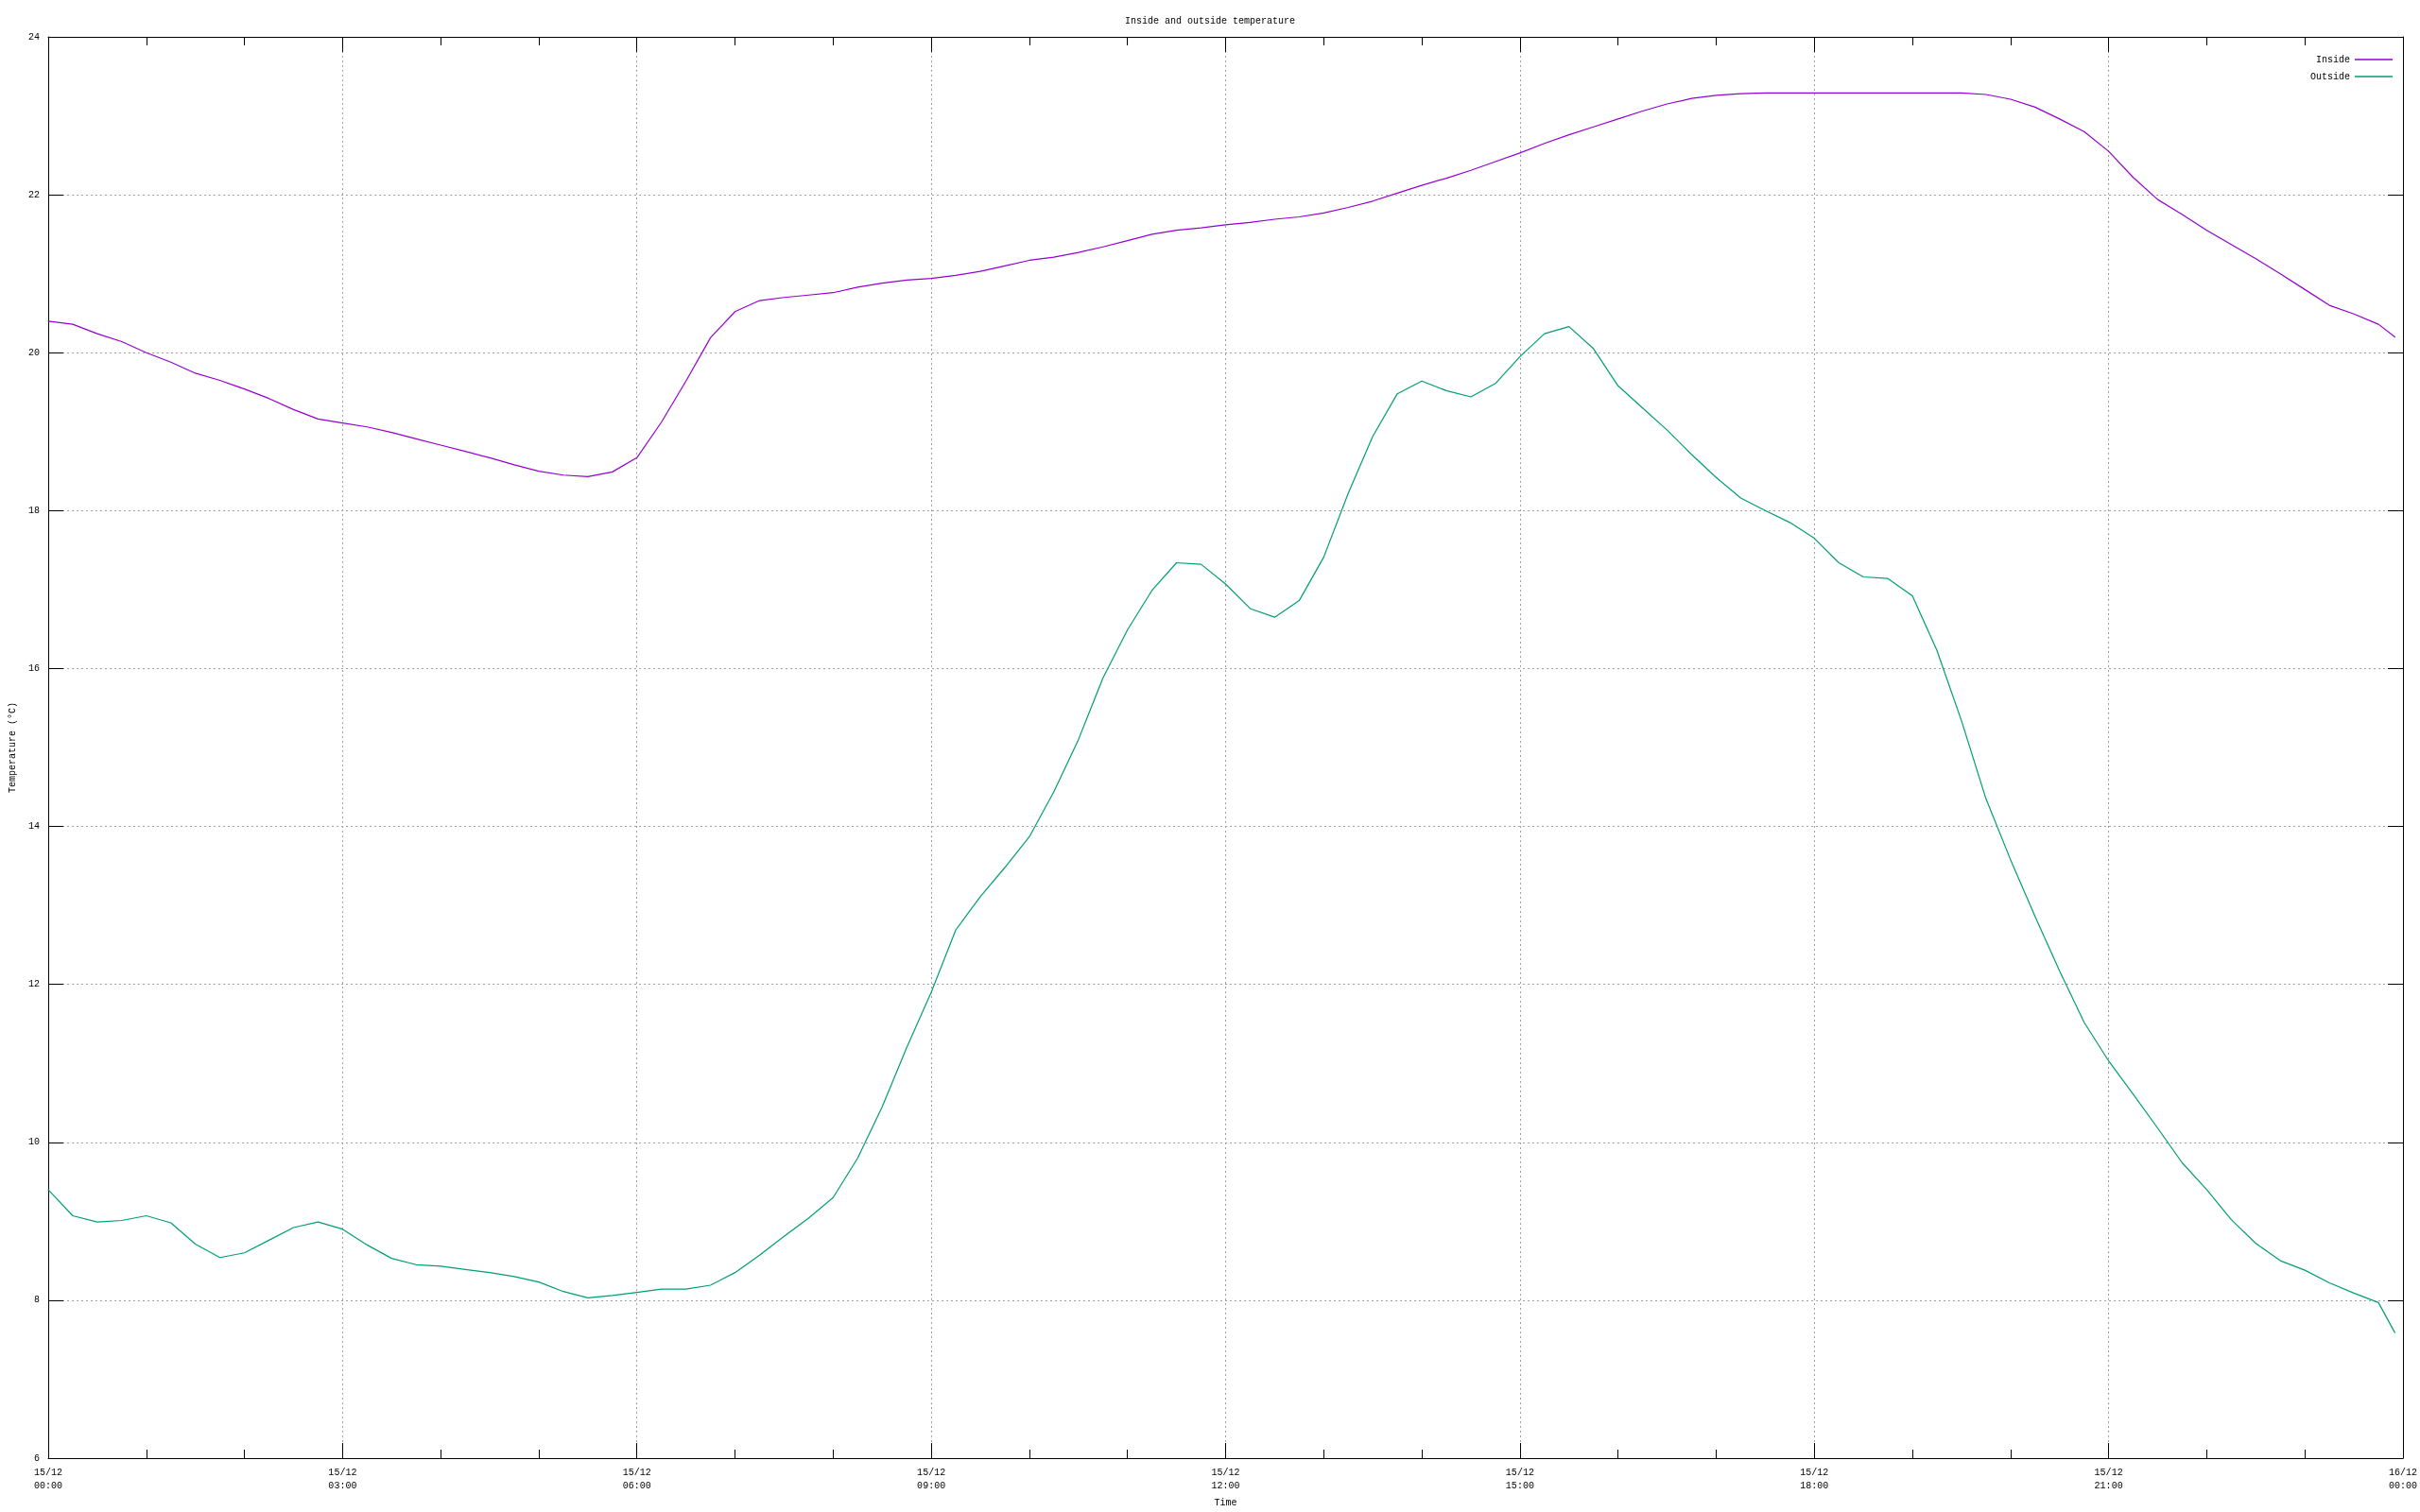 This screenshot has width=2420, height=1512. I want to click on y-tick-label: 16, so click(33, 668).